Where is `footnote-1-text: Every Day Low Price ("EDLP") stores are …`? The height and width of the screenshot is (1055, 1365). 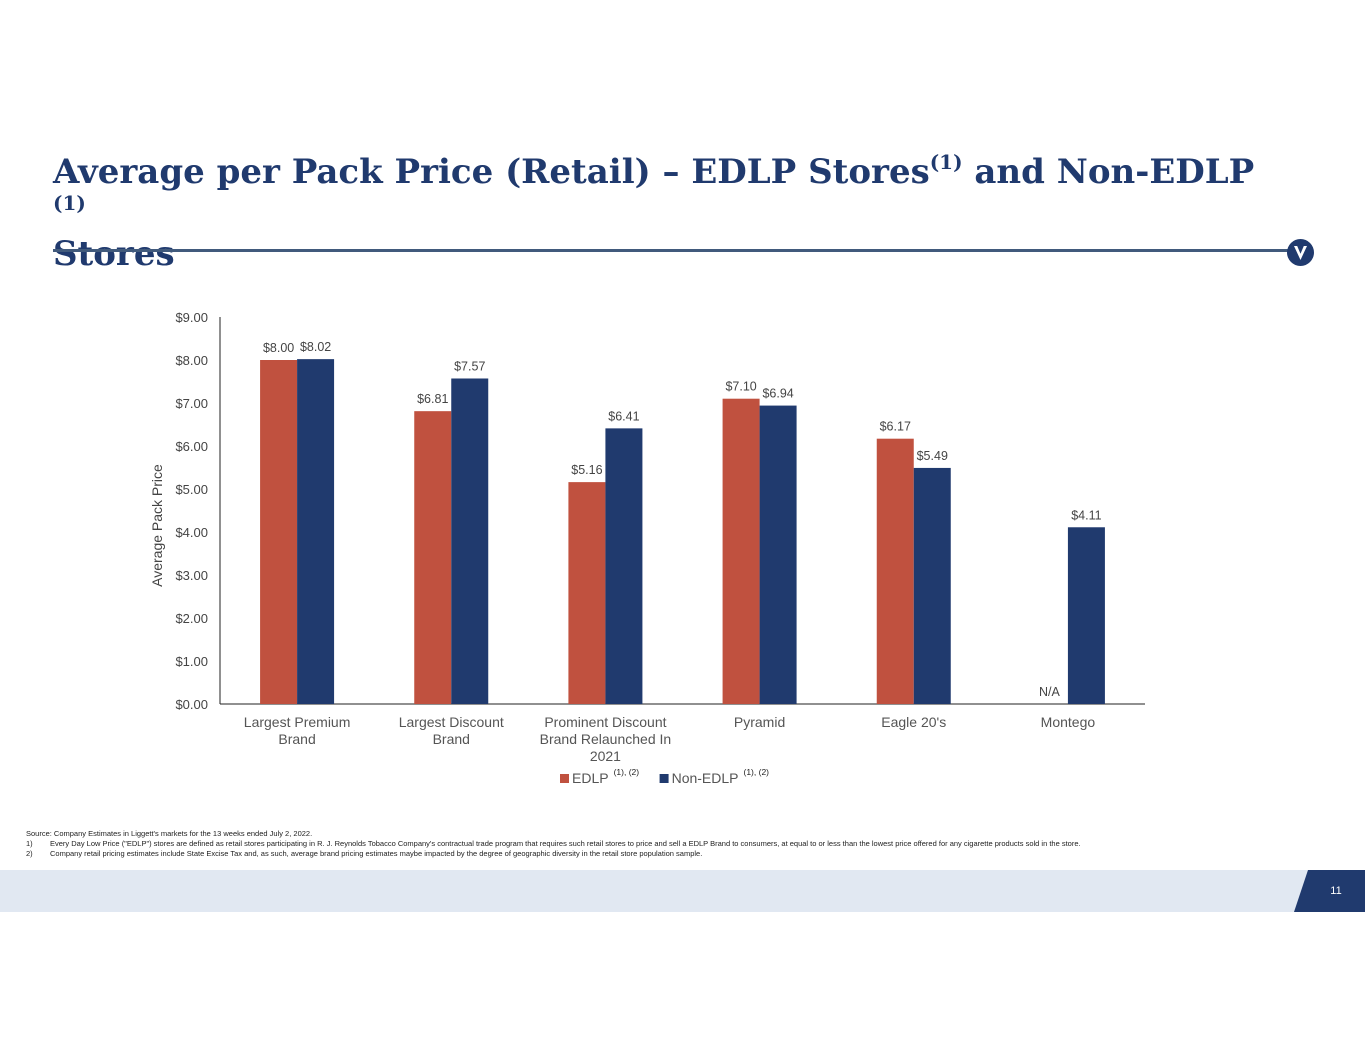
footnote-1-text: Every Day Low Price ("EDLP") stores are … is located at coordinates (565, 843).